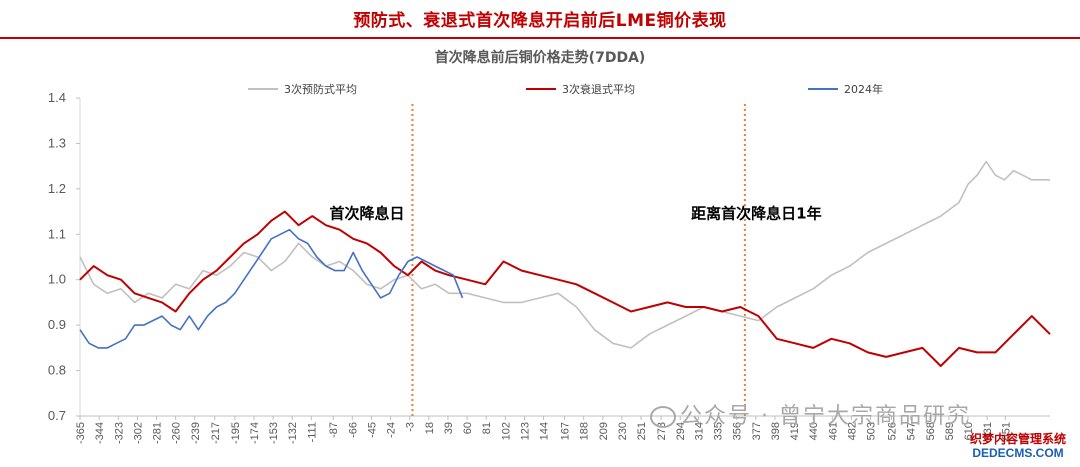 This screenshot has height=467, width=1080. What do you see at coordinates (950, 431) in the screenshot?
I see `x-tick-label: 589` at bounding box center [950, 431].